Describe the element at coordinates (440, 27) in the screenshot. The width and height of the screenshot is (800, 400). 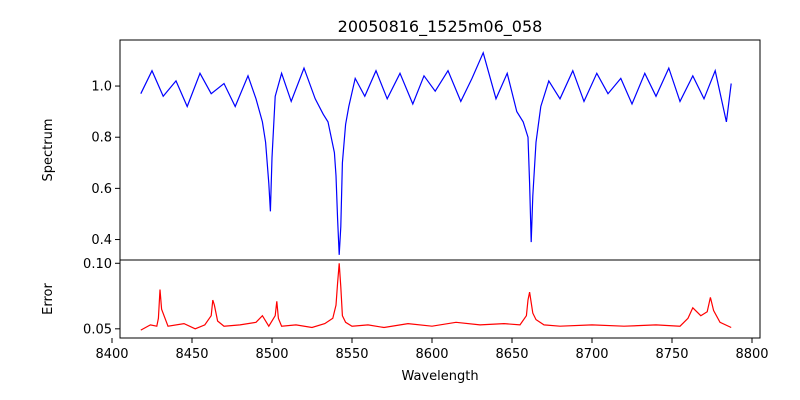
I see `chart-title: 20050816_1525m06_058` at that location.